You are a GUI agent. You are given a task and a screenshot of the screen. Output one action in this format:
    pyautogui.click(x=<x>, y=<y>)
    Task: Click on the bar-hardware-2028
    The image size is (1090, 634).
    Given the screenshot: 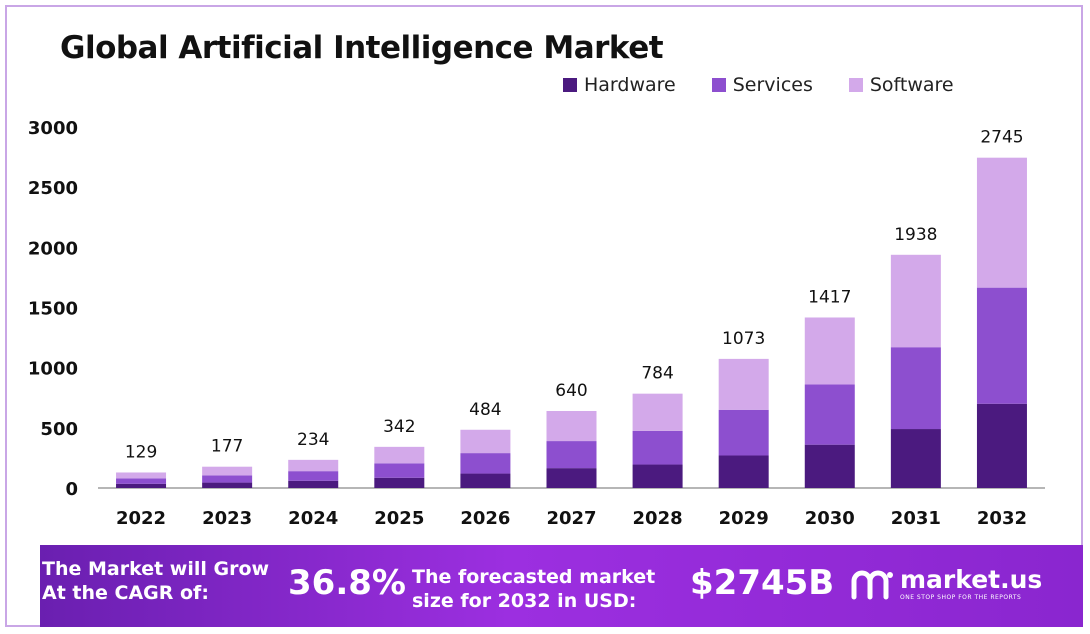 What is the action you would take?
    pyautogui.click(x=657, y=476)
    